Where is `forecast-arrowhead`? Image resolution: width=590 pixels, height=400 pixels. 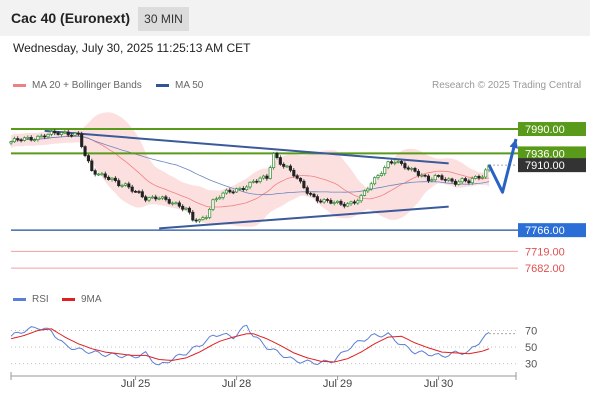
forecast-arrowhead is located at coordinates (514, 143).